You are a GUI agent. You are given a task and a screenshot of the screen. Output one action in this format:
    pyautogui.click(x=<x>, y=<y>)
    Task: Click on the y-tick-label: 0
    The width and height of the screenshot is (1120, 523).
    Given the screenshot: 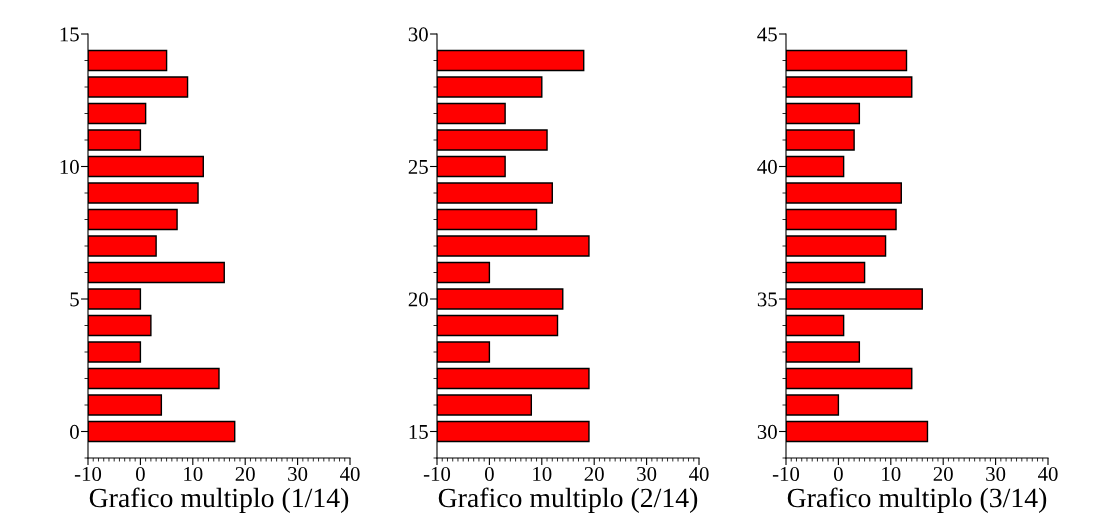 What is the action you would take?
    pyautogui.click(x=74, y=431)
    